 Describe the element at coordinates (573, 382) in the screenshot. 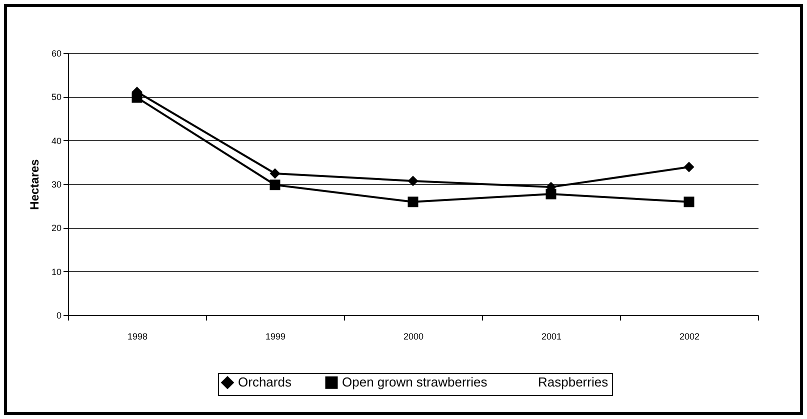

I see `text: Raspberries` at that location.